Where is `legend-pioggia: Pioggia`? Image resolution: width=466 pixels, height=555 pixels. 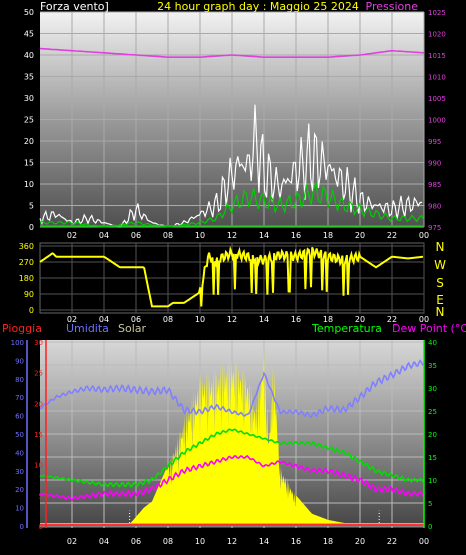
legend-pioggia: Pioggia is located at coordinates (22, 328).